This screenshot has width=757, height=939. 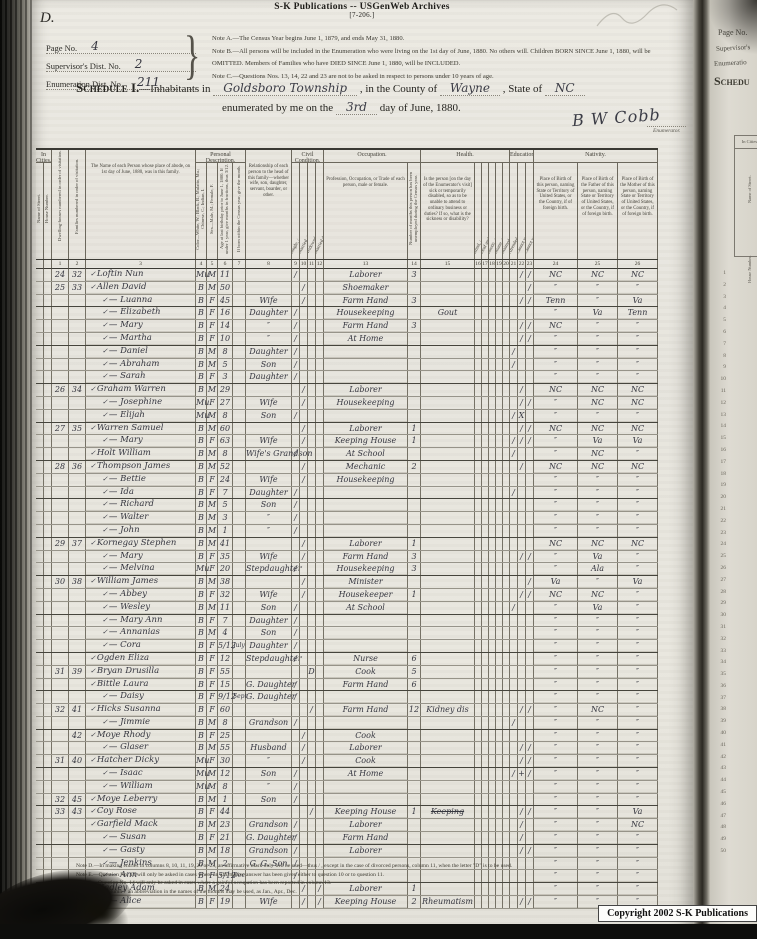 I want to click on cell-occupation: Farm Hand, so click(x=366, y=326).